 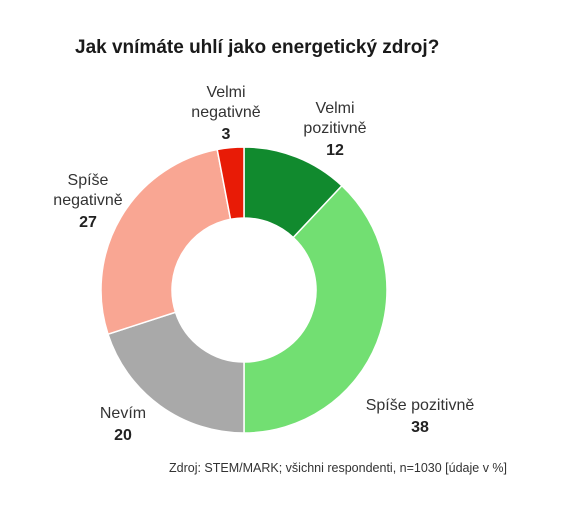 What do you see at coordinates (176, 372) in the screenshot?
I see `slice-nevim` at bounding box center [176, 372].